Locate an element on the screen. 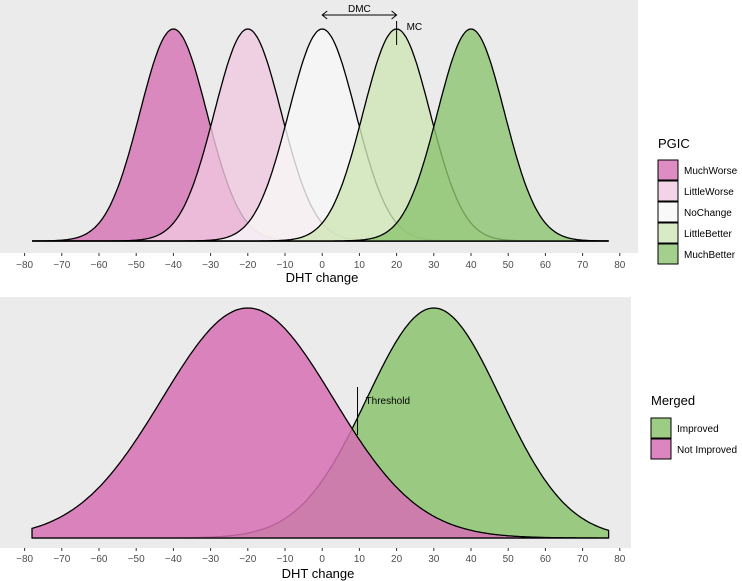  arrowhead-icon is located at coordinates (359, 15).